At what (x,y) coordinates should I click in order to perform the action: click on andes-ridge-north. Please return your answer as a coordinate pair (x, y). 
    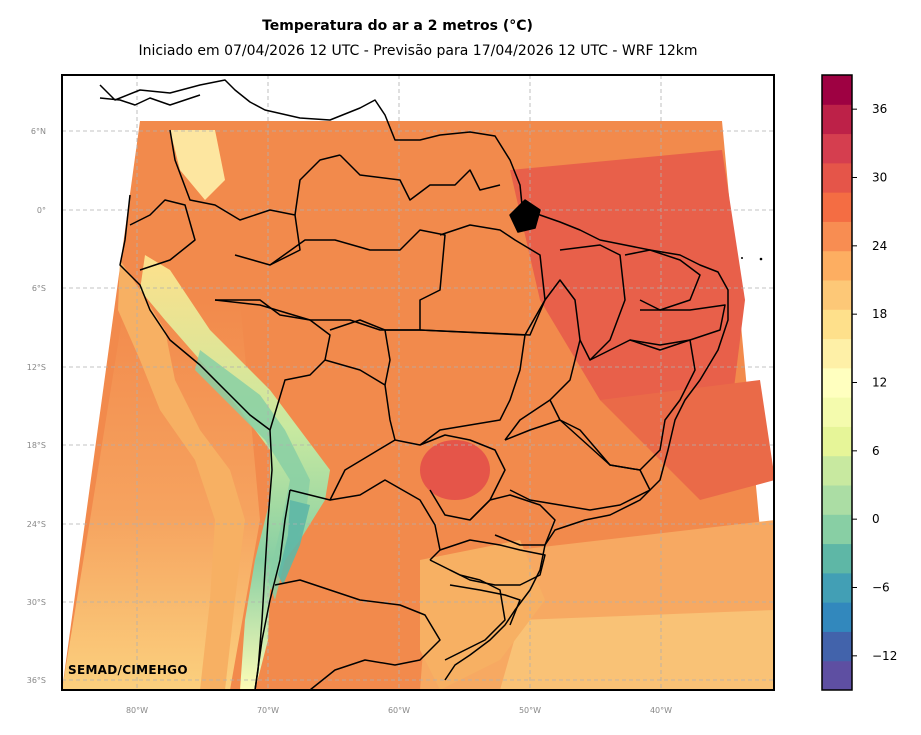
    Looking at the image, I should click on (197, 165).